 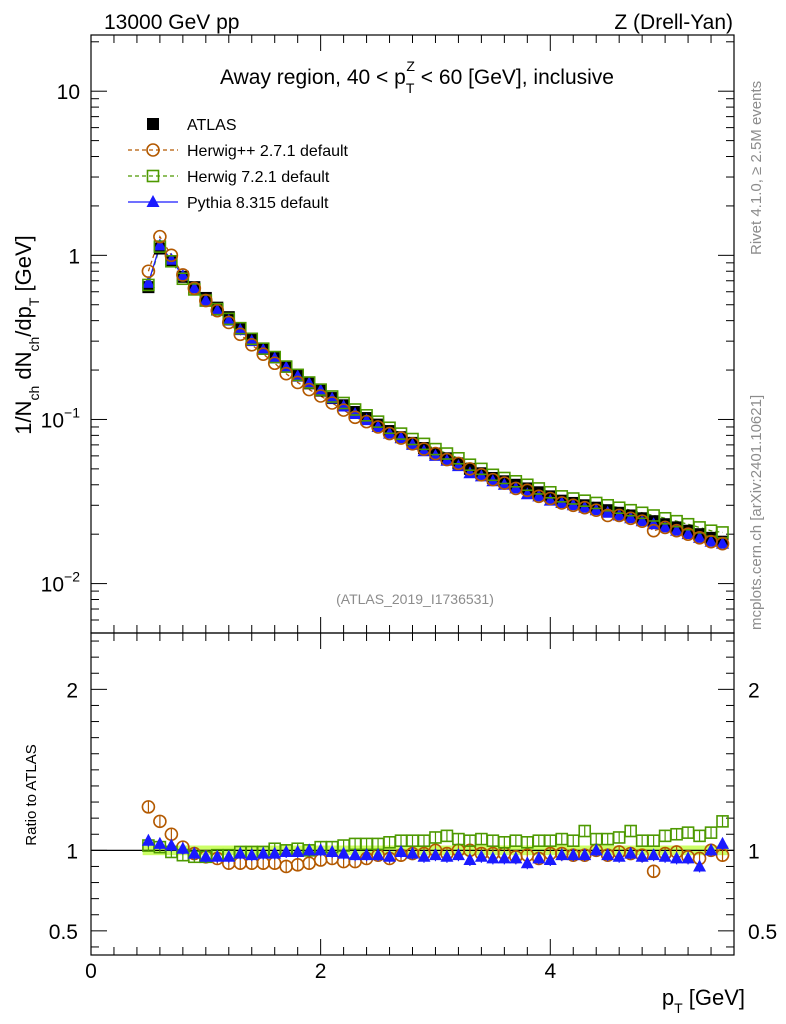 What do you see at coordinates (668, 997) in the screenshot?
I see `xlabel-part: p` at bounding box center [668, 997].